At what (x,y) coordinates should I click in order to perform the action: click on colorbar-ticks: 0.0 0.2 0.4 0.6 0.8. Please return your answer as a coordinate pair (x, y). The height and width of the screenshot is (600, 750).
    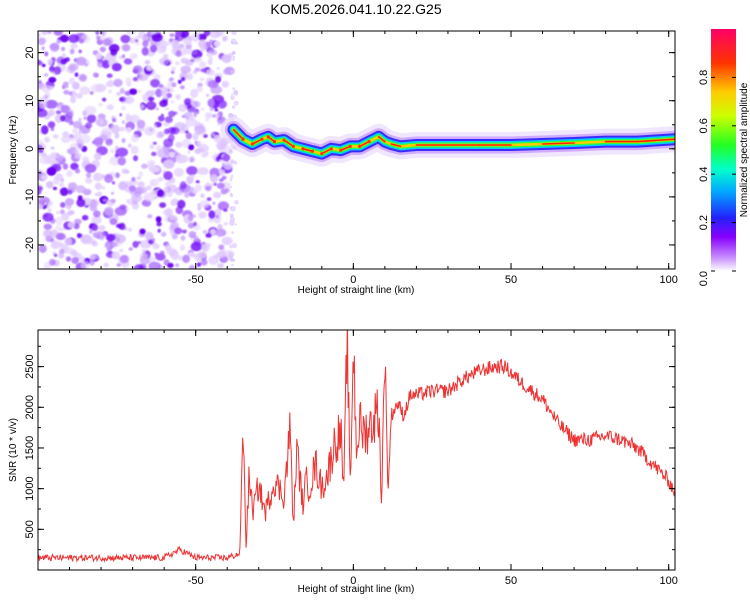
    Looking at the image, I should click on (717, 178).